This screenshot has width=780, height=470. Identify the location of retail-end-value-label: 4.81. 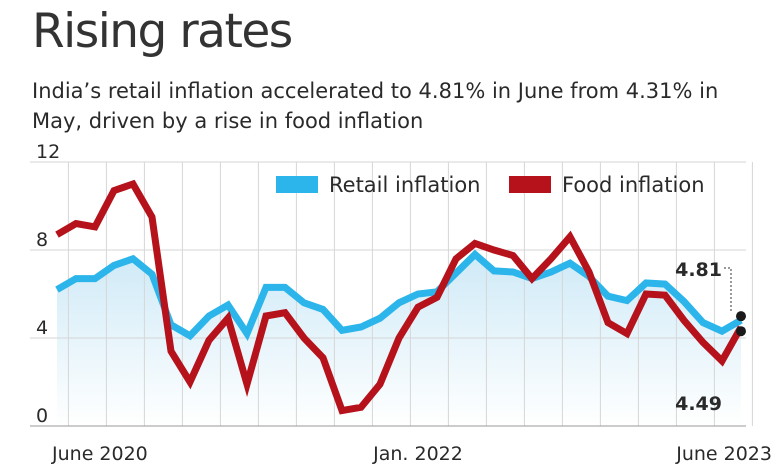
(698, 270).